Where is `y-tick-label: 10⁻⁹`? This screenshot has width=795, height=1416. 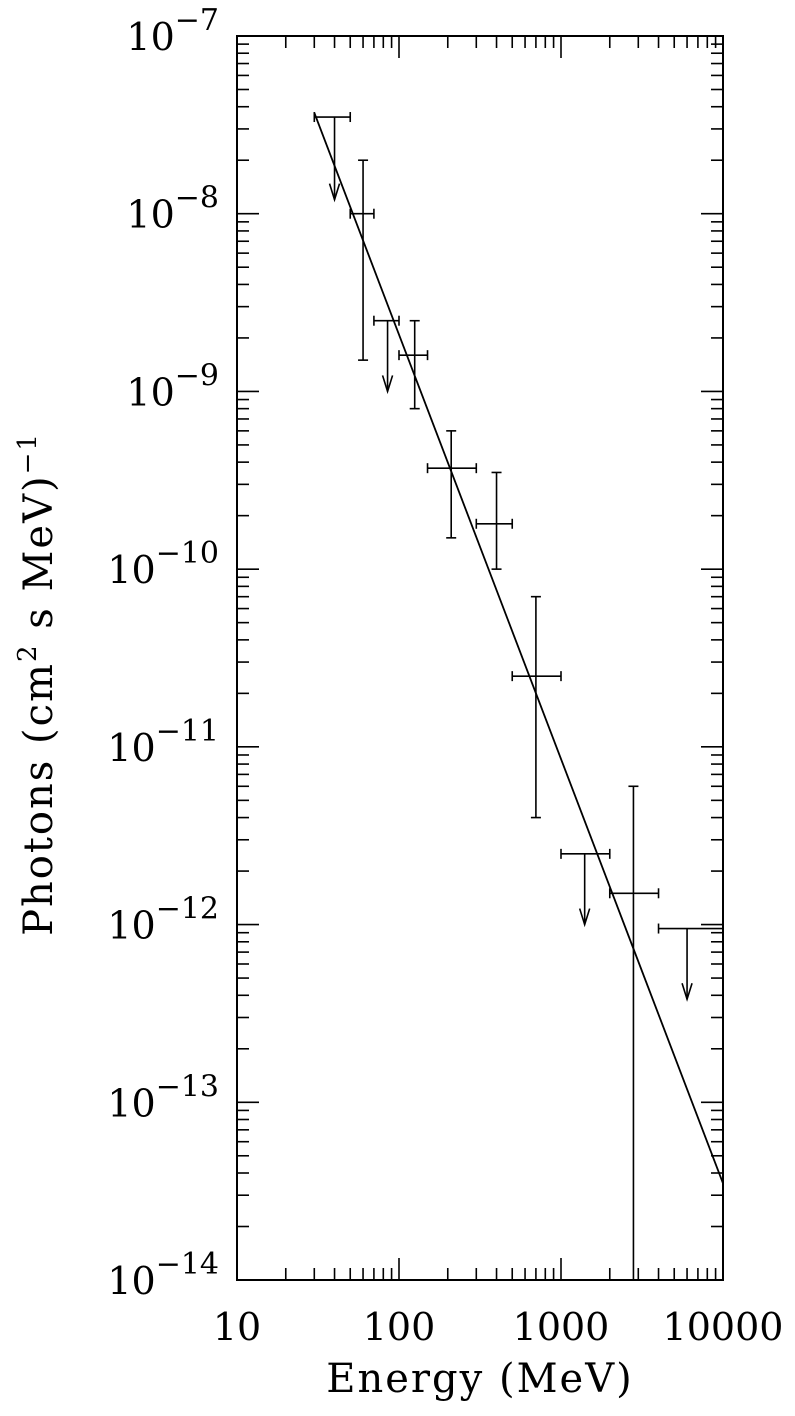 y-tick-label: 10⁻⁹ is located at coordinates (172, 386).